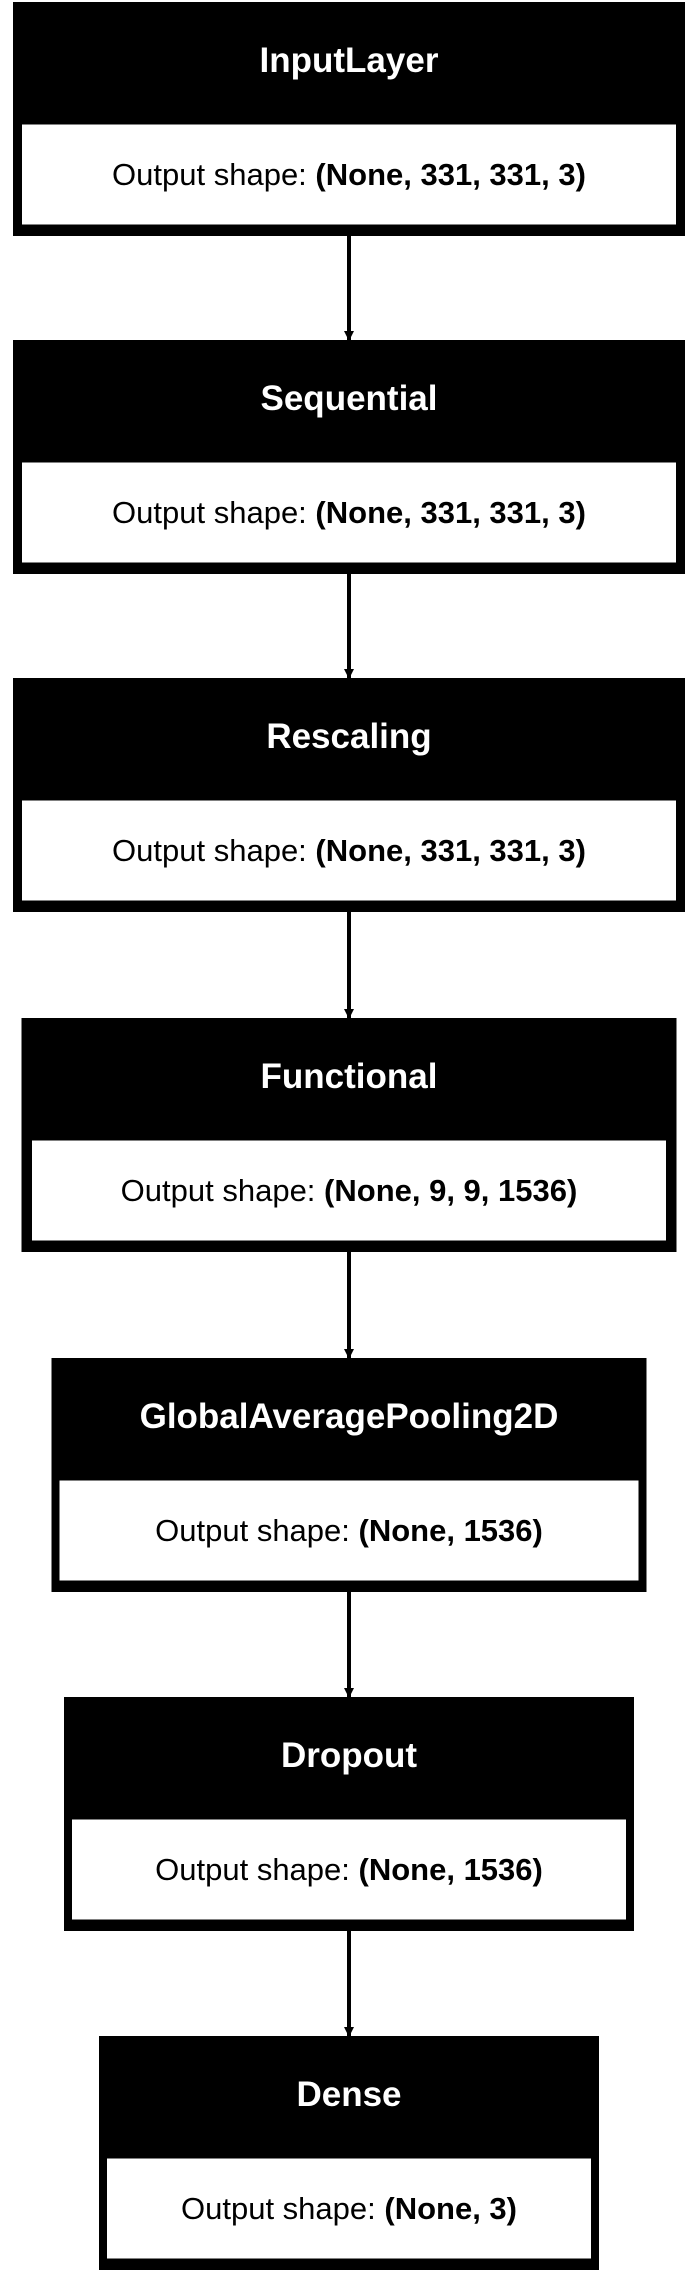 Image resolution: width=699 pixels, height=2285 pixels. I want to click on layer-node-dense: Dense Output shape: (None, 3), so click(349, 2153).